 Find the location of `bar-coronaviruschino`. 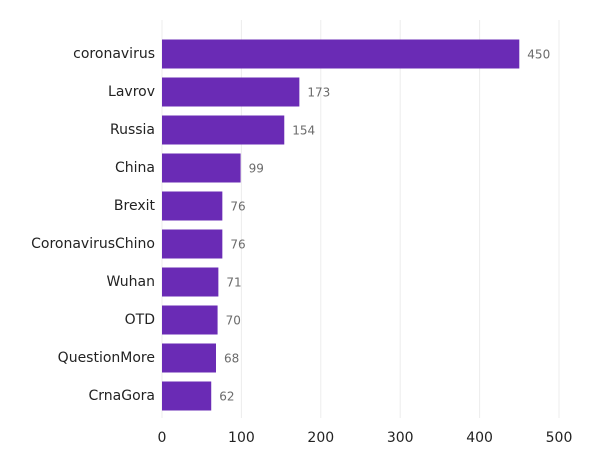

bar-coronaviruschino is located at coordinates (192, 244).